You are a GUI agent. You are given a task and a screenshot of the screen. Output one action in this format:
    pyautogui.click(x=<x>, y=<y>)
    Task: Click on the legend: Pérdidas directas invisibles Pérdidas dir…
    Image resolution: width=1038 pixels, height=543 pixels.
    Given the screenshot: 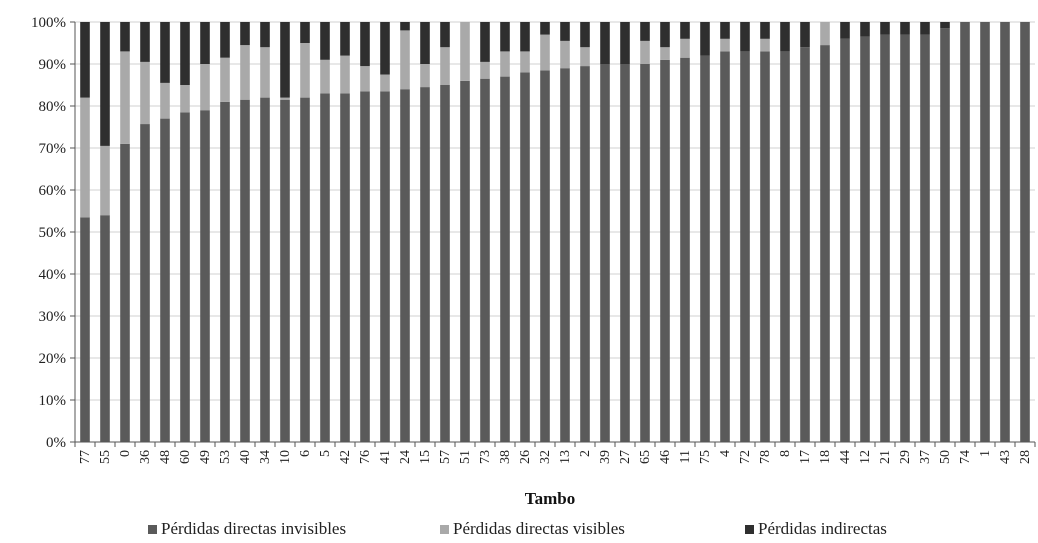 What is the action you would take?
    pyautogui.click(x=517, y=528)
    